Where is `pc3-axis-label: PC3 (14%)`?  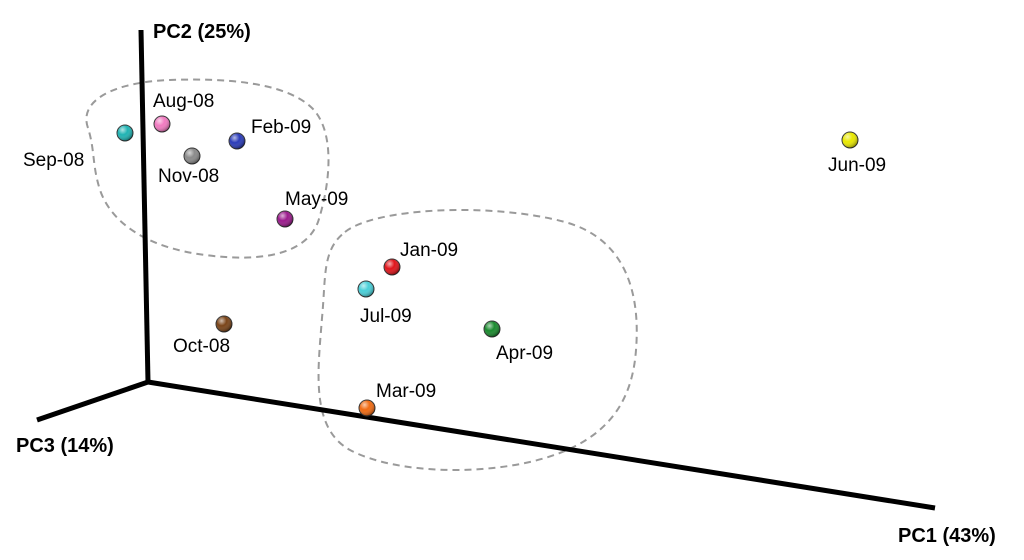
pc3-axis-label: PC3 (14%) is located at coordinates (65, 446).